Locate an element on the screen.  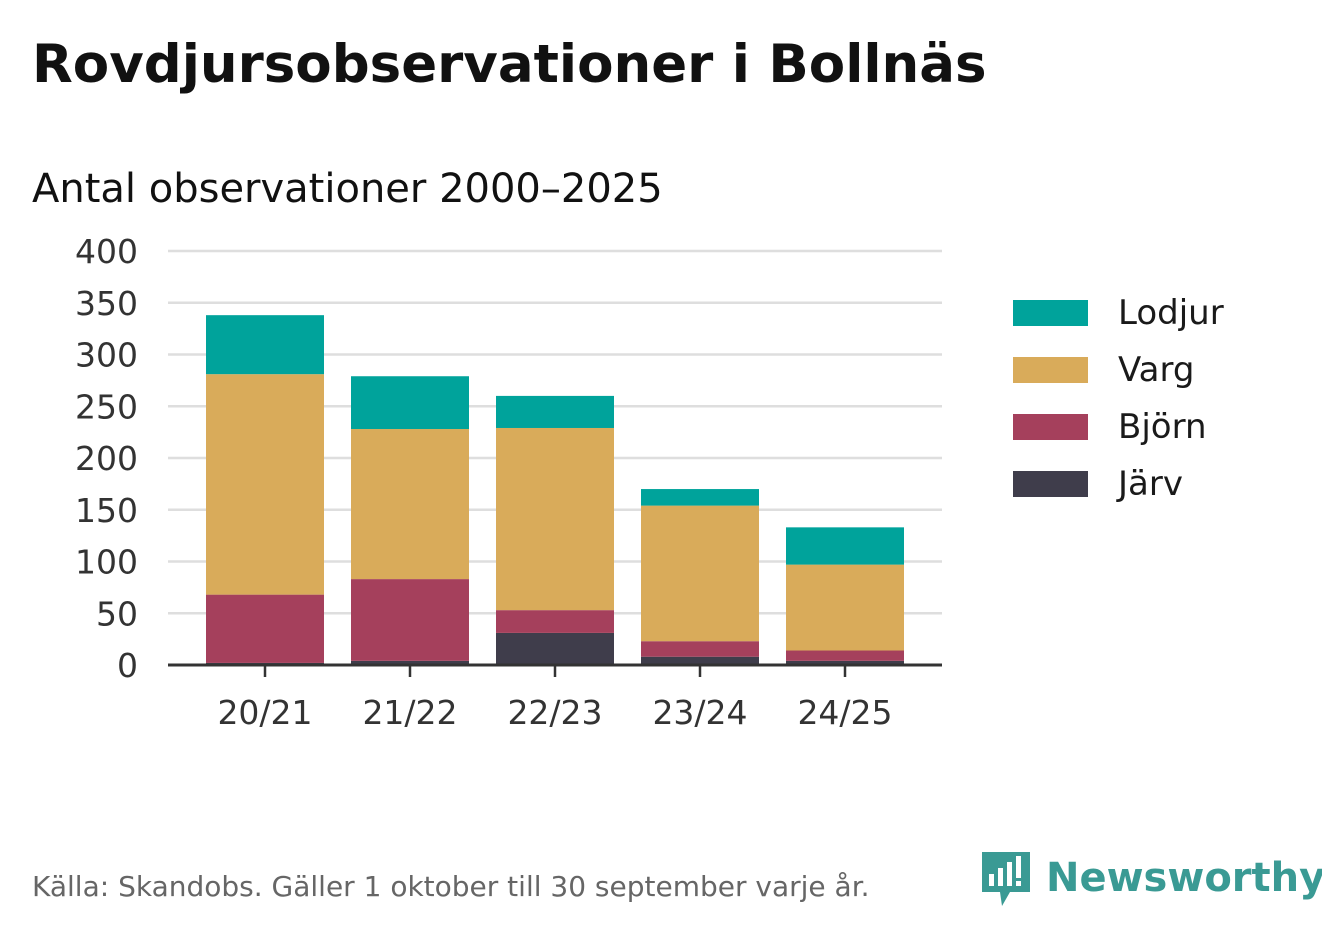
brand-logo: Newsworthy is located at coordinates (1151, 878).